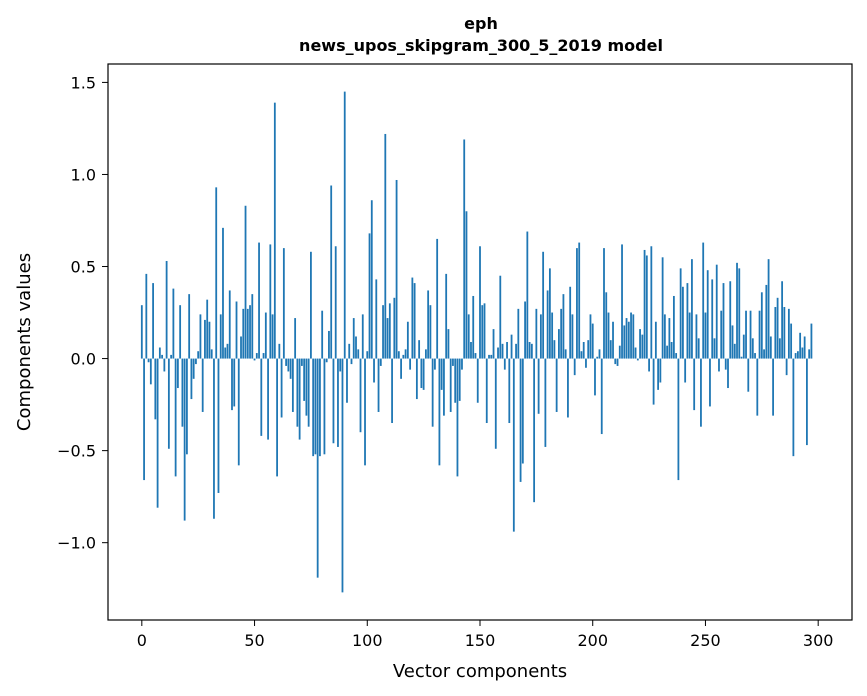 This screenshot has height=696, width=867. I want to click on y-tick-label: 0.0, so click(83, 359).